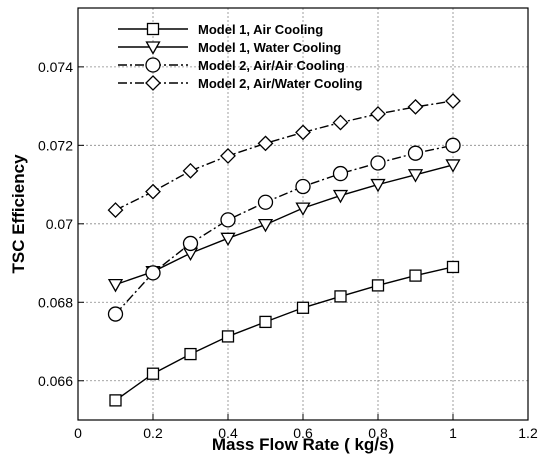 The image size is (550, 470). I want to click on x-tick-label: 0.8, so click(378, 433).